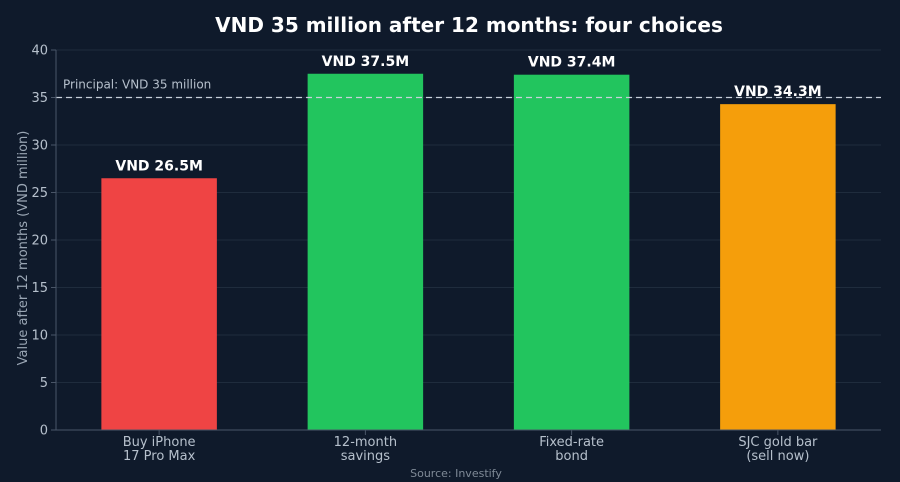 The image size is (900, 482). I want to click on x-tick-label: Buy iPhone 17 Pro Max, so click(159, 449).